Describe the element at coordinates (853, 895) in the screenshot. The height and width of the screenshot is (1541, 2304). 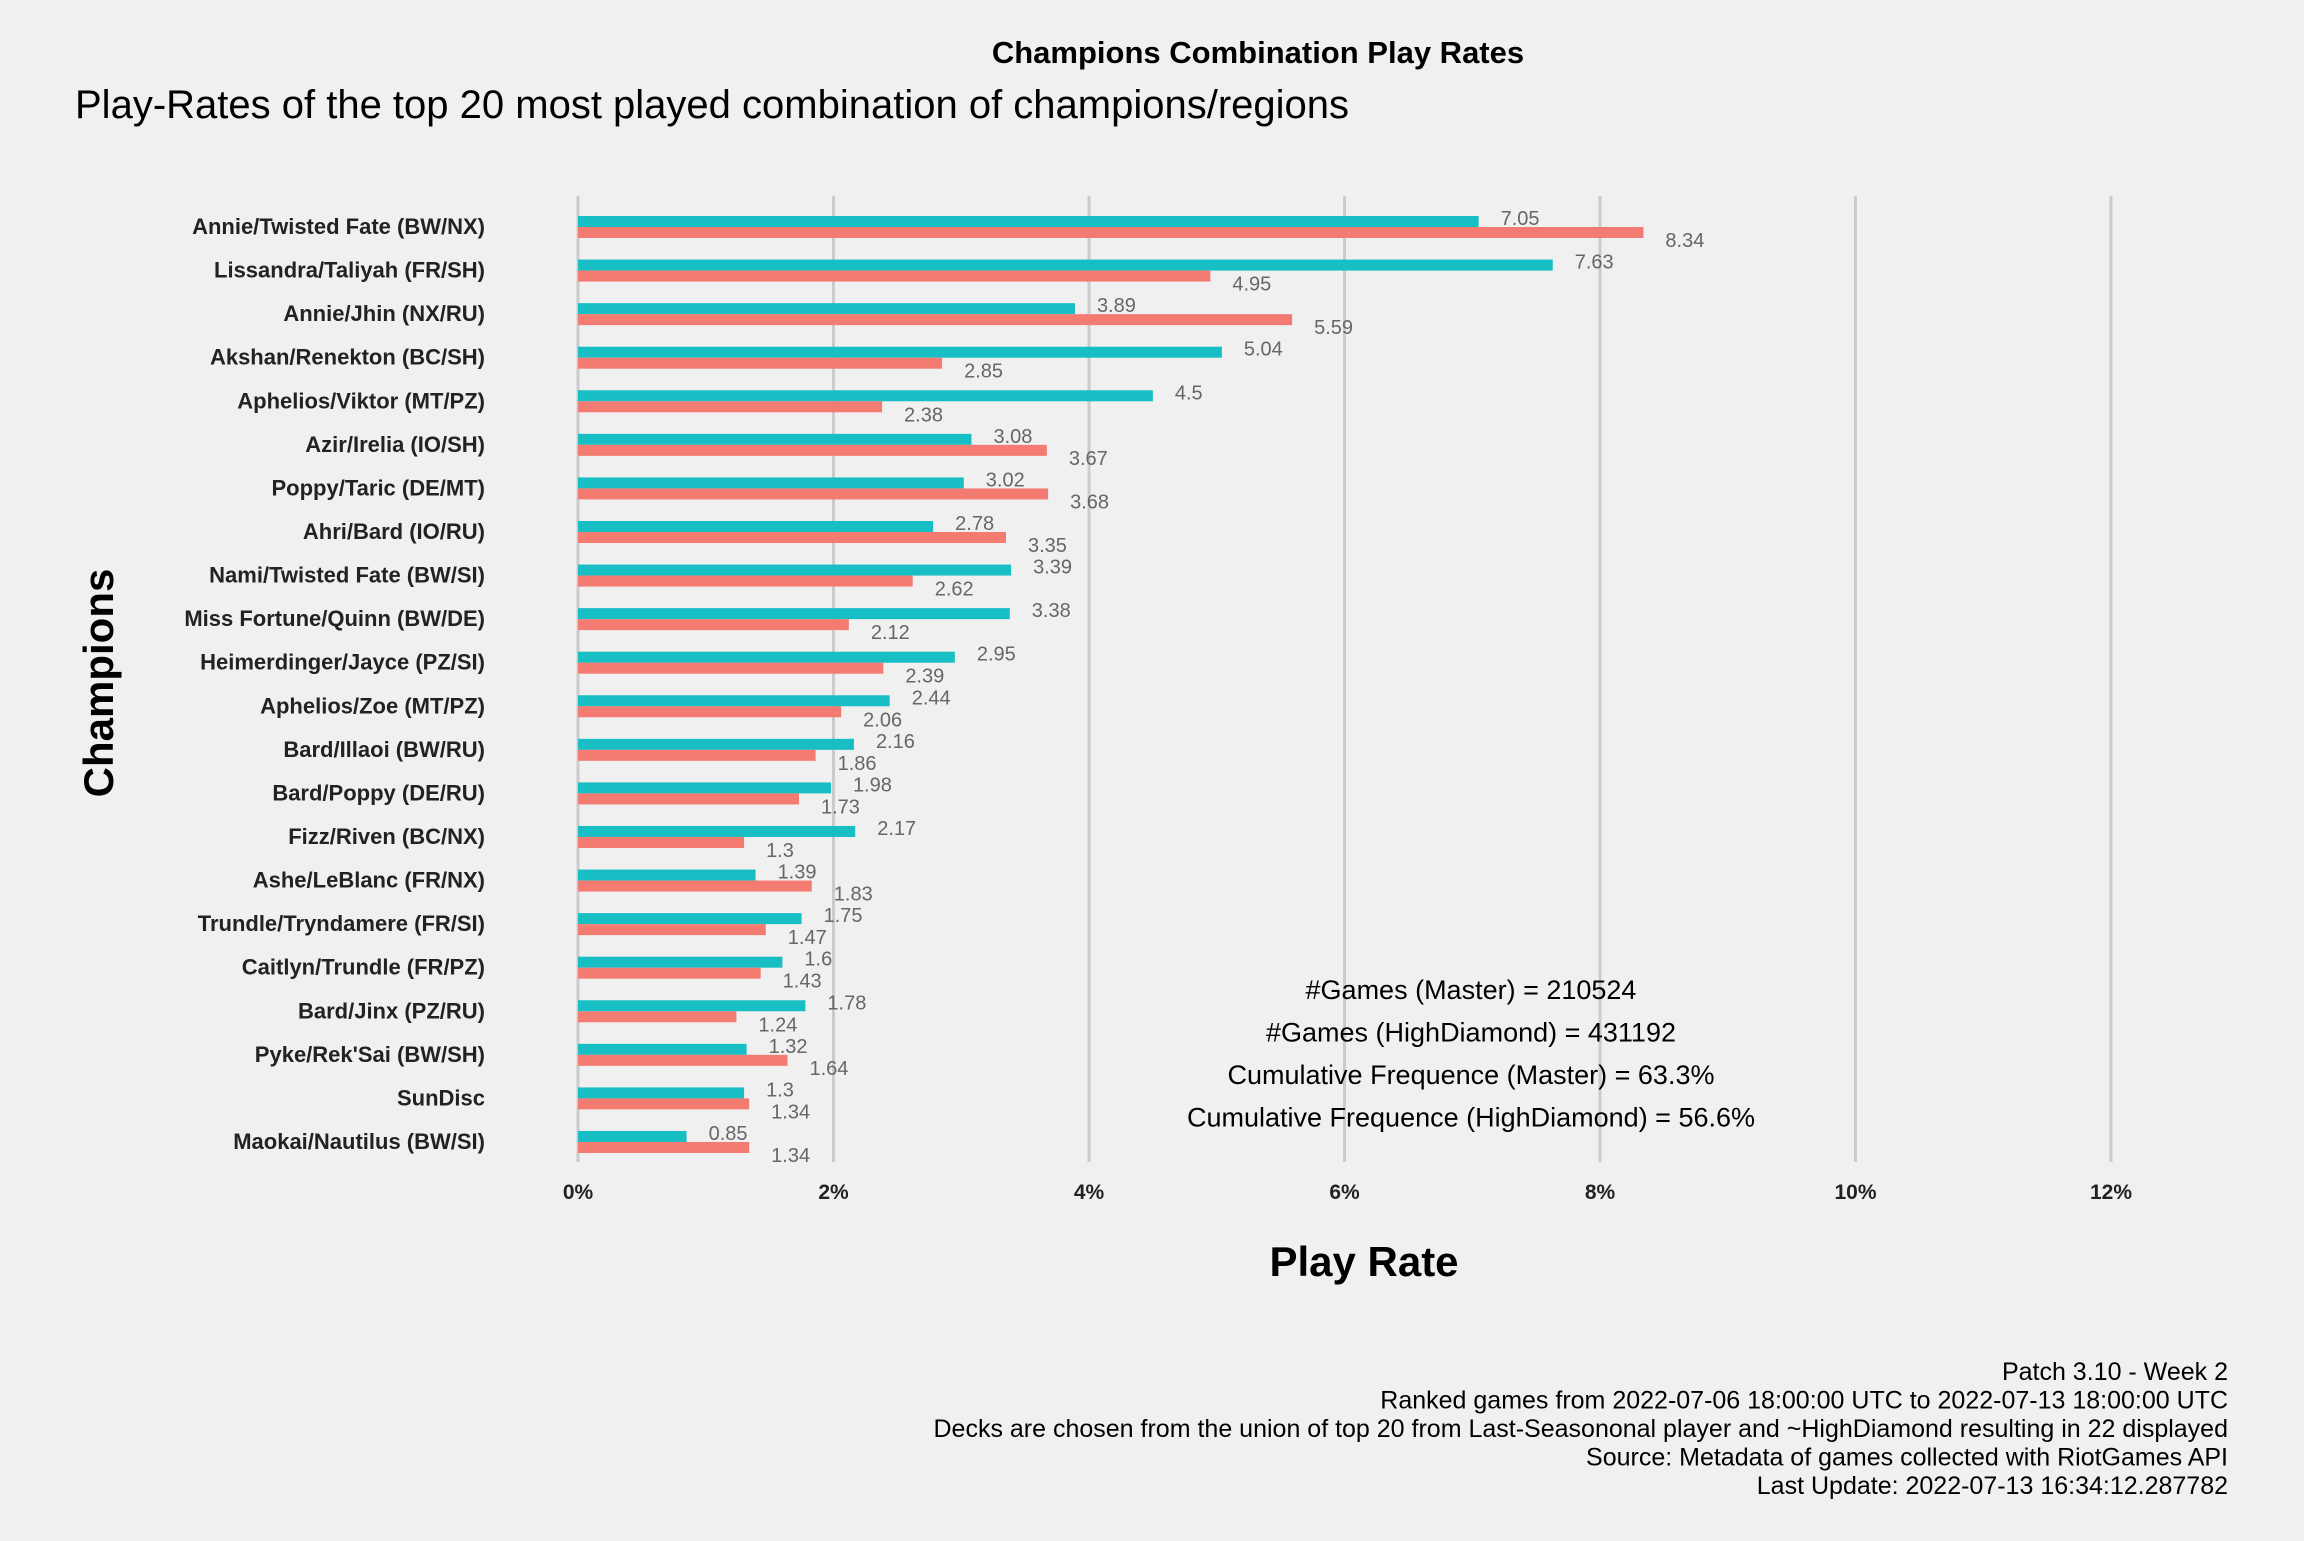
I see `data-label: 1.83` at that location.